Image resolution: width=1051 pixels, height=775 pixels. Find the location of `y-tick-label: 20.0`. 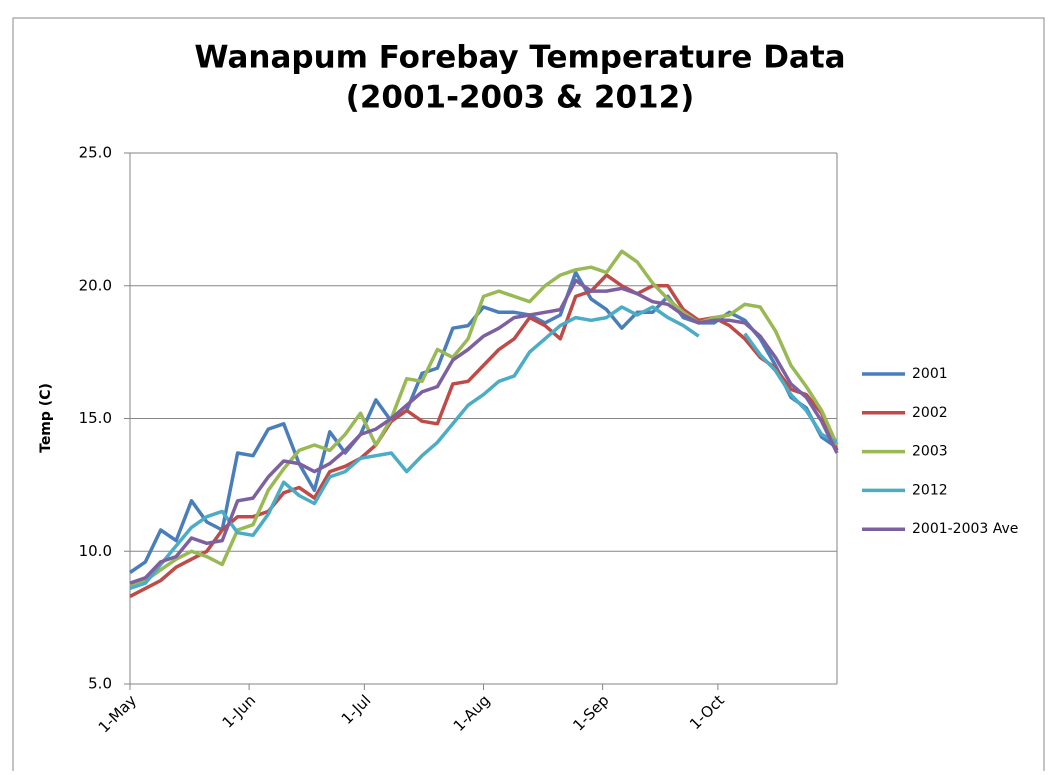

y-tick-label: 20.0 is located at coordinates (95, 285).